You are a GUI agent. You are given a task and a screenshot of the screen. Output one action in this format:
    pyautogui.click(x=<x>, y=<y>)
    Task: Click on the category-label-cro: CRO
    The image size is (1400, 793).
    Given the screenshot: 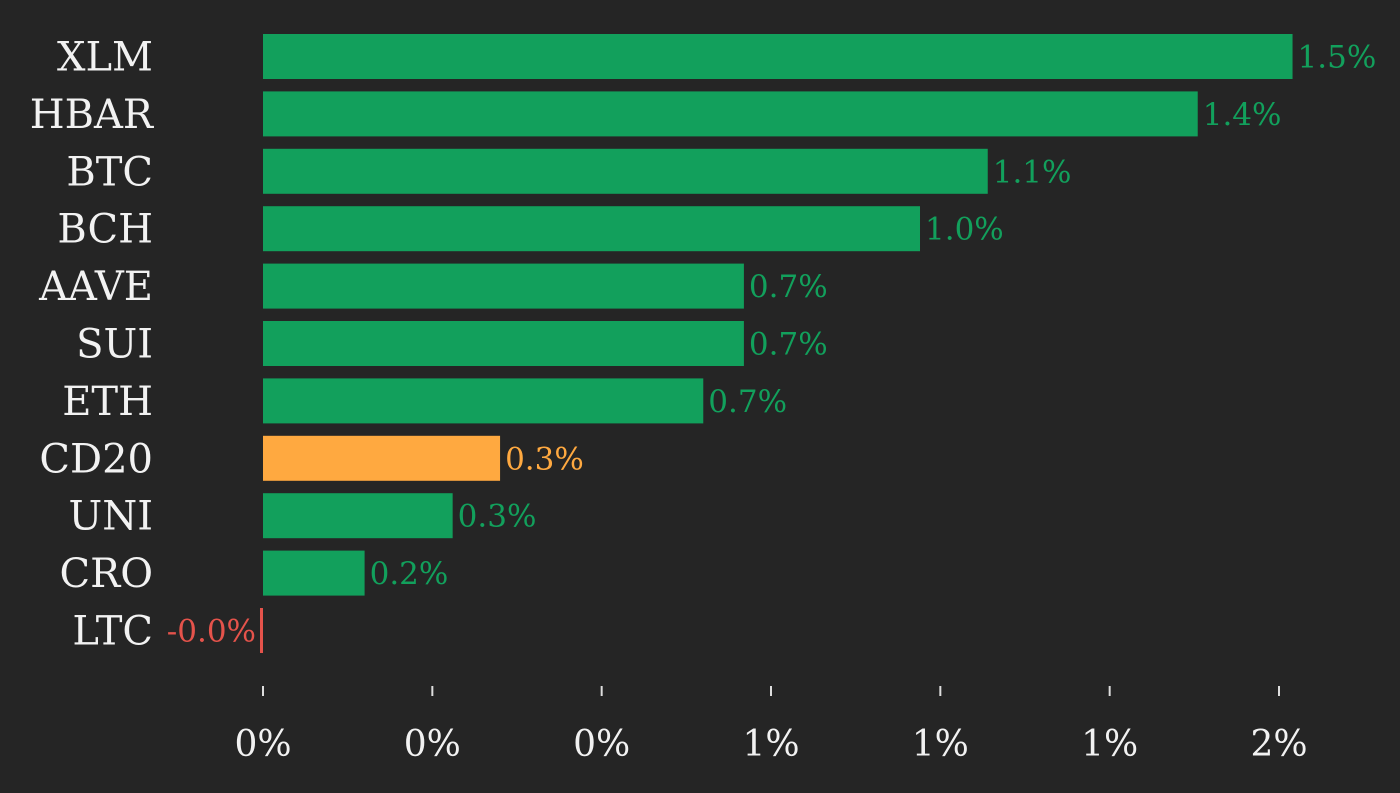 What is the action you would take?
    pyautogui.click(x=106, y=574)
    